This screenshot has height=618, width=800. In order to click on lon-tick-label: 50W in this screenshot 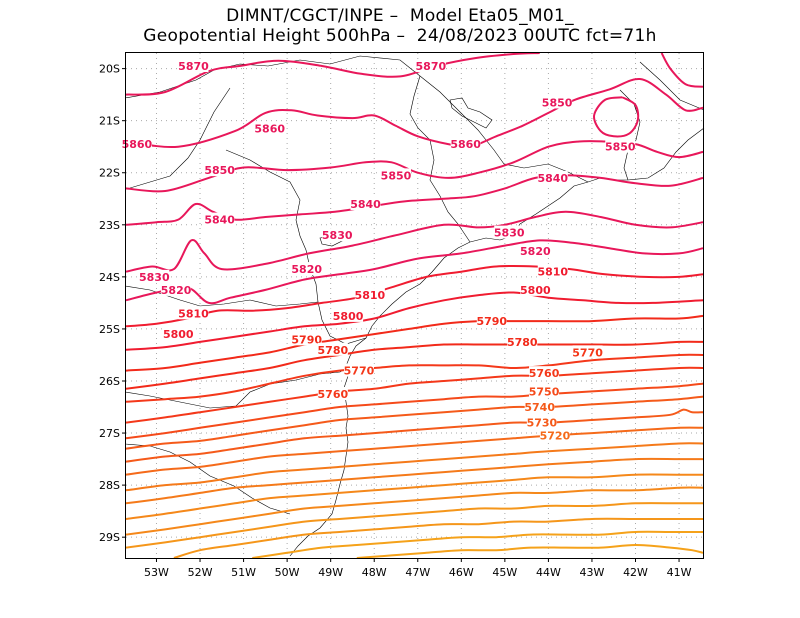, I will do `click(287, 572)`.